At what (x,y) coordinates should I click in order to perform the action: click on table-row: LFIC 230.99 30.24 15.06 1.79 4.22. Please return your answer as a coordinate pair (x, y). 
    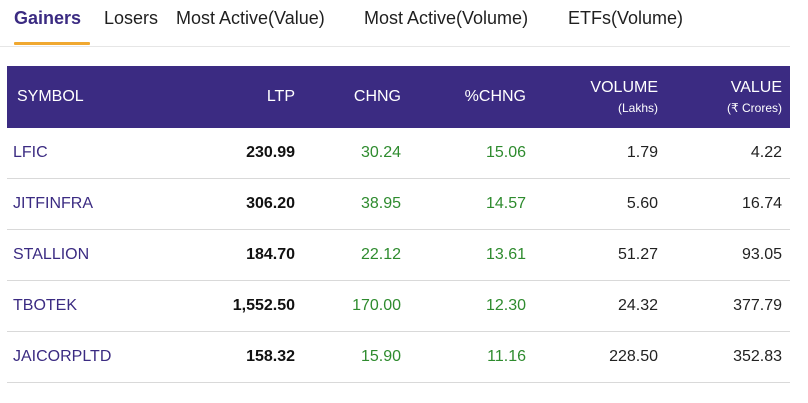
    Looking at the image, I should click on (398, 153).